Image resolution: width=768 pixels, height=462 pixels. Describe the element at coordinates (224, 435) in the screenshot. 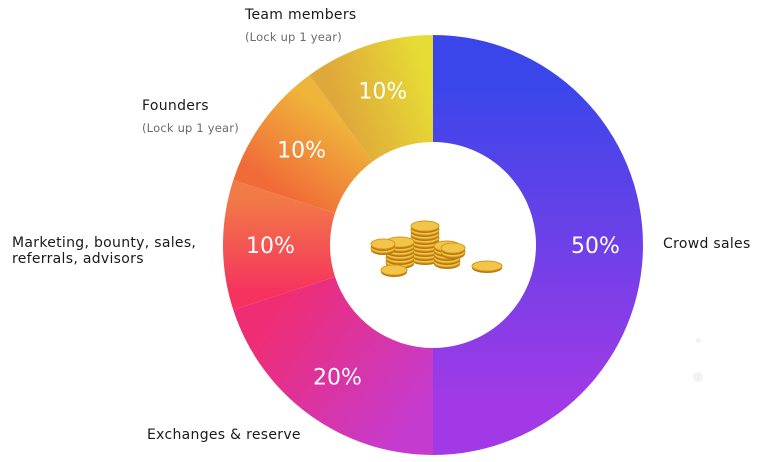

I see `legend-label-exchanges: Exchanges & reserve` at that location.